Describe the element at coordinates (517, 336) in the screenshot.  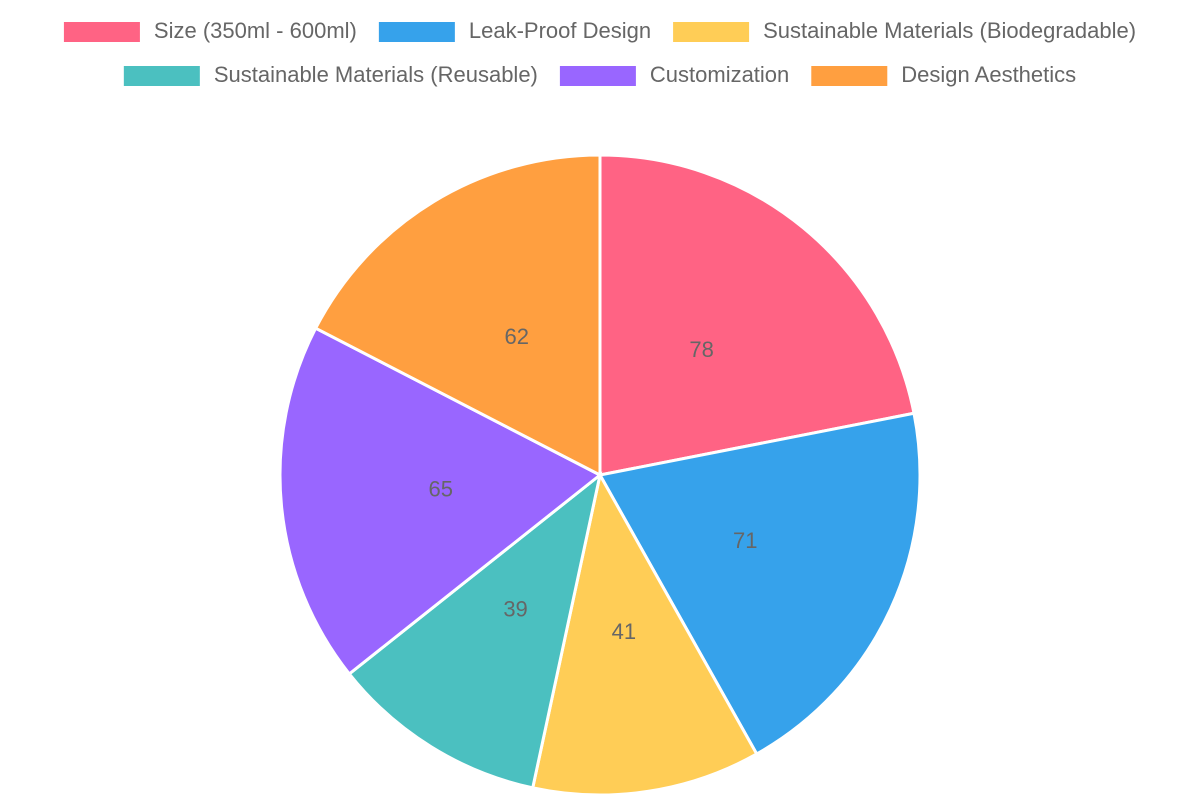
I see `value-label: 62` at that location.